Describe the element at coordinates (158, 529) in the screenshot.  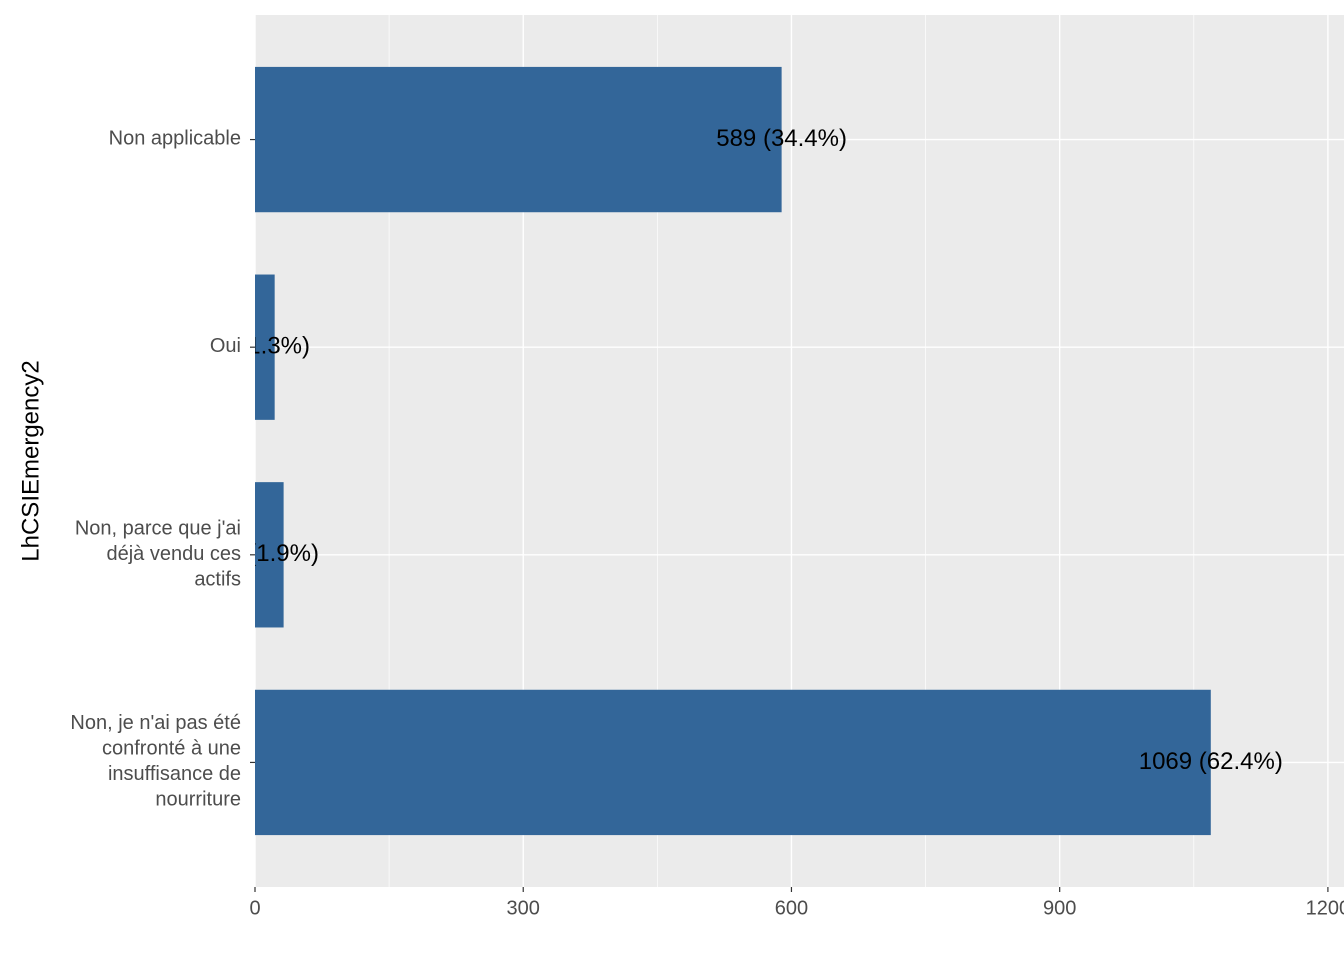
I see `y-tick-label-line: Non, parce que j'ai` at that location.